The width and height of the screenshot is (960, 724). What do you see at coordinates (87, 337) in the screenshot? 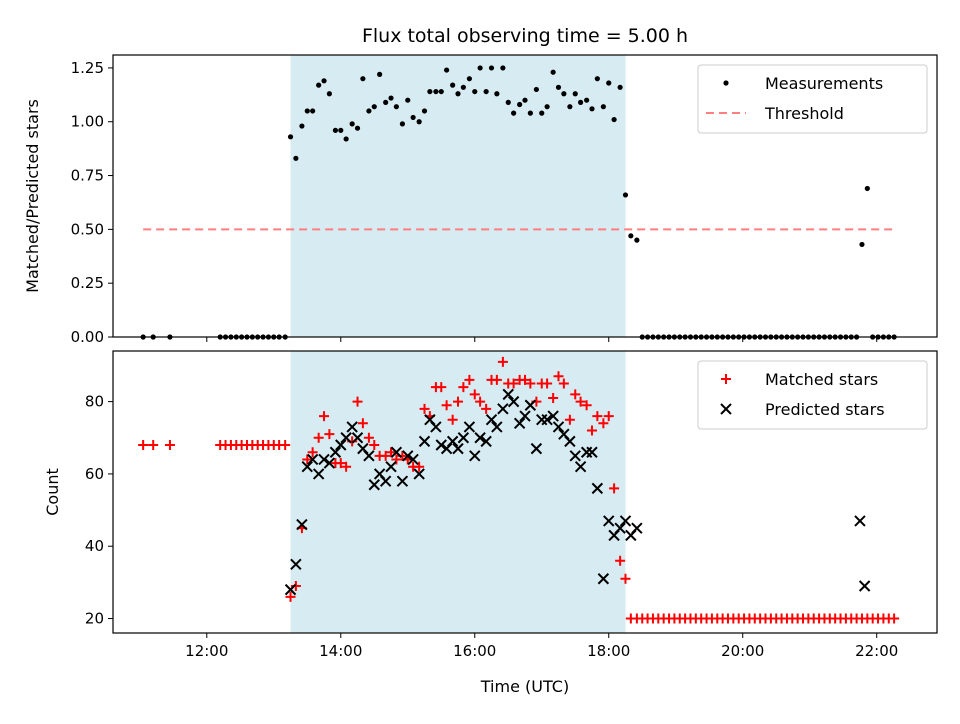
I see `y-tick-label: 0.00` at bounding box center [87, 337].